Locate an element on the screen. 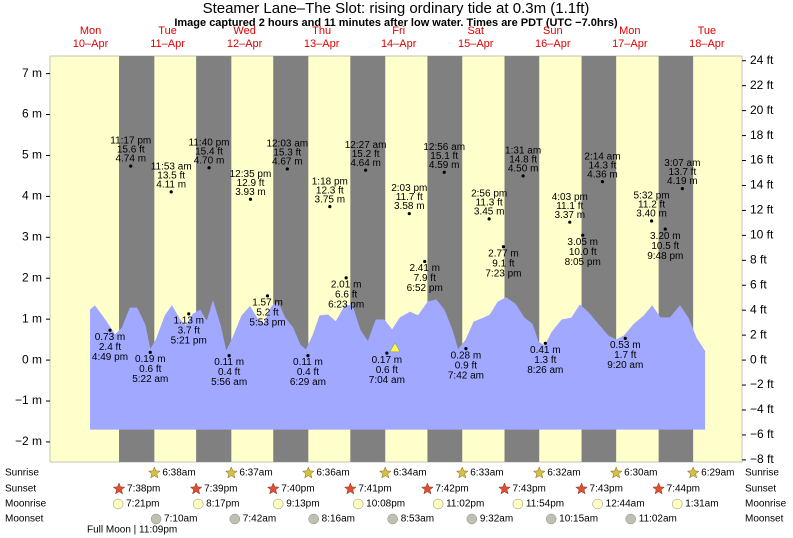 The image size is (793, 538). day-date: 15–Apr is located at coordinates (476, 44).